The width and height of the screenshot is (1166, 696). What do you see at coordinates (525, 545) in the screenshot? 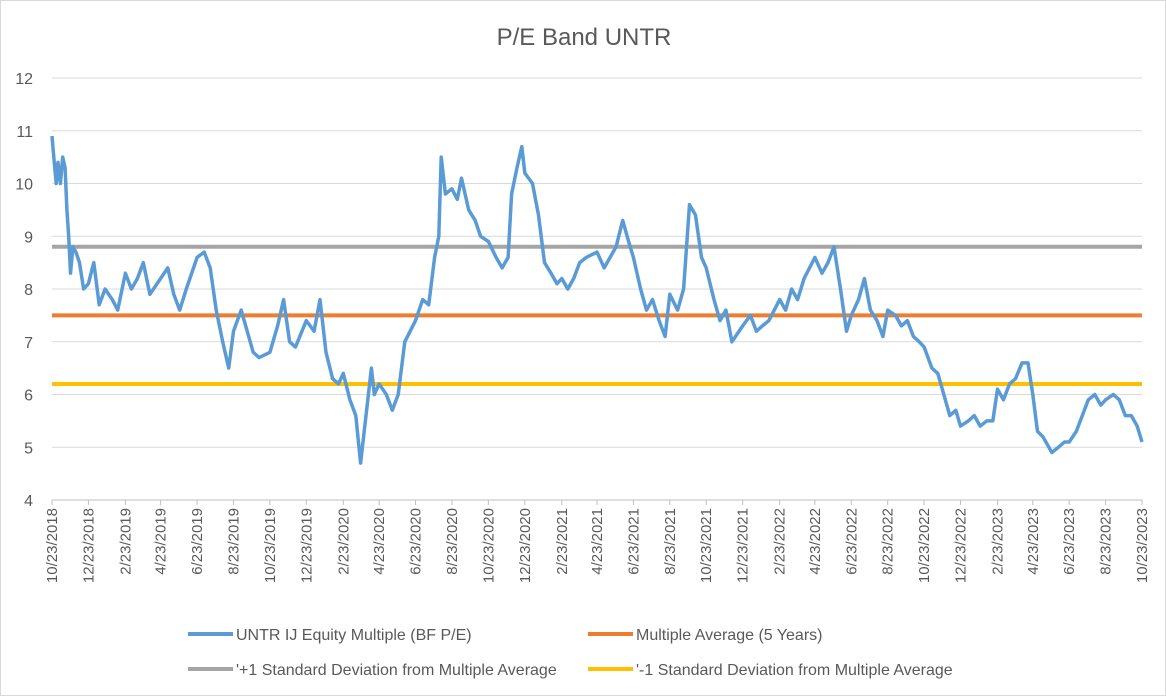
I see `x-tick-label: 12/23/2020` at bounding box center [525, 545].